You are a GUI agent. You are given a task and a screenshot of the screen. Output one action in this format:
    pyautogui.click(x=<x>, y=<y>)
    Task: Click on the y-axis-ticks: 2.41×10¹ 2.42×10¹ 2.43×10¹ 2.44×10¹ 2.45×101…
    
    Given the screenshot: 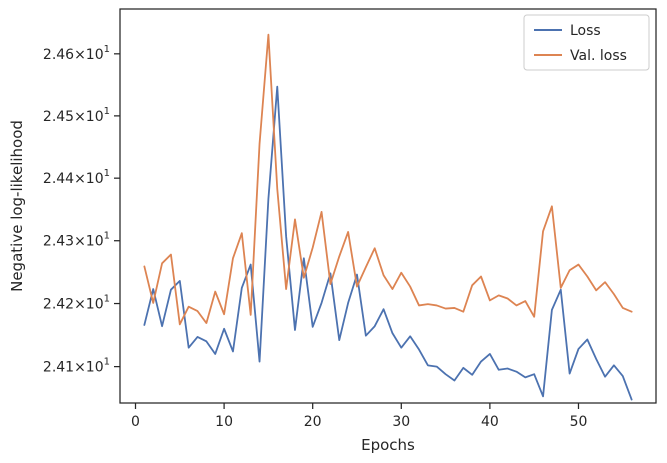 What is the action you would take?
    pyautogui.click(x=81, y=210)
    